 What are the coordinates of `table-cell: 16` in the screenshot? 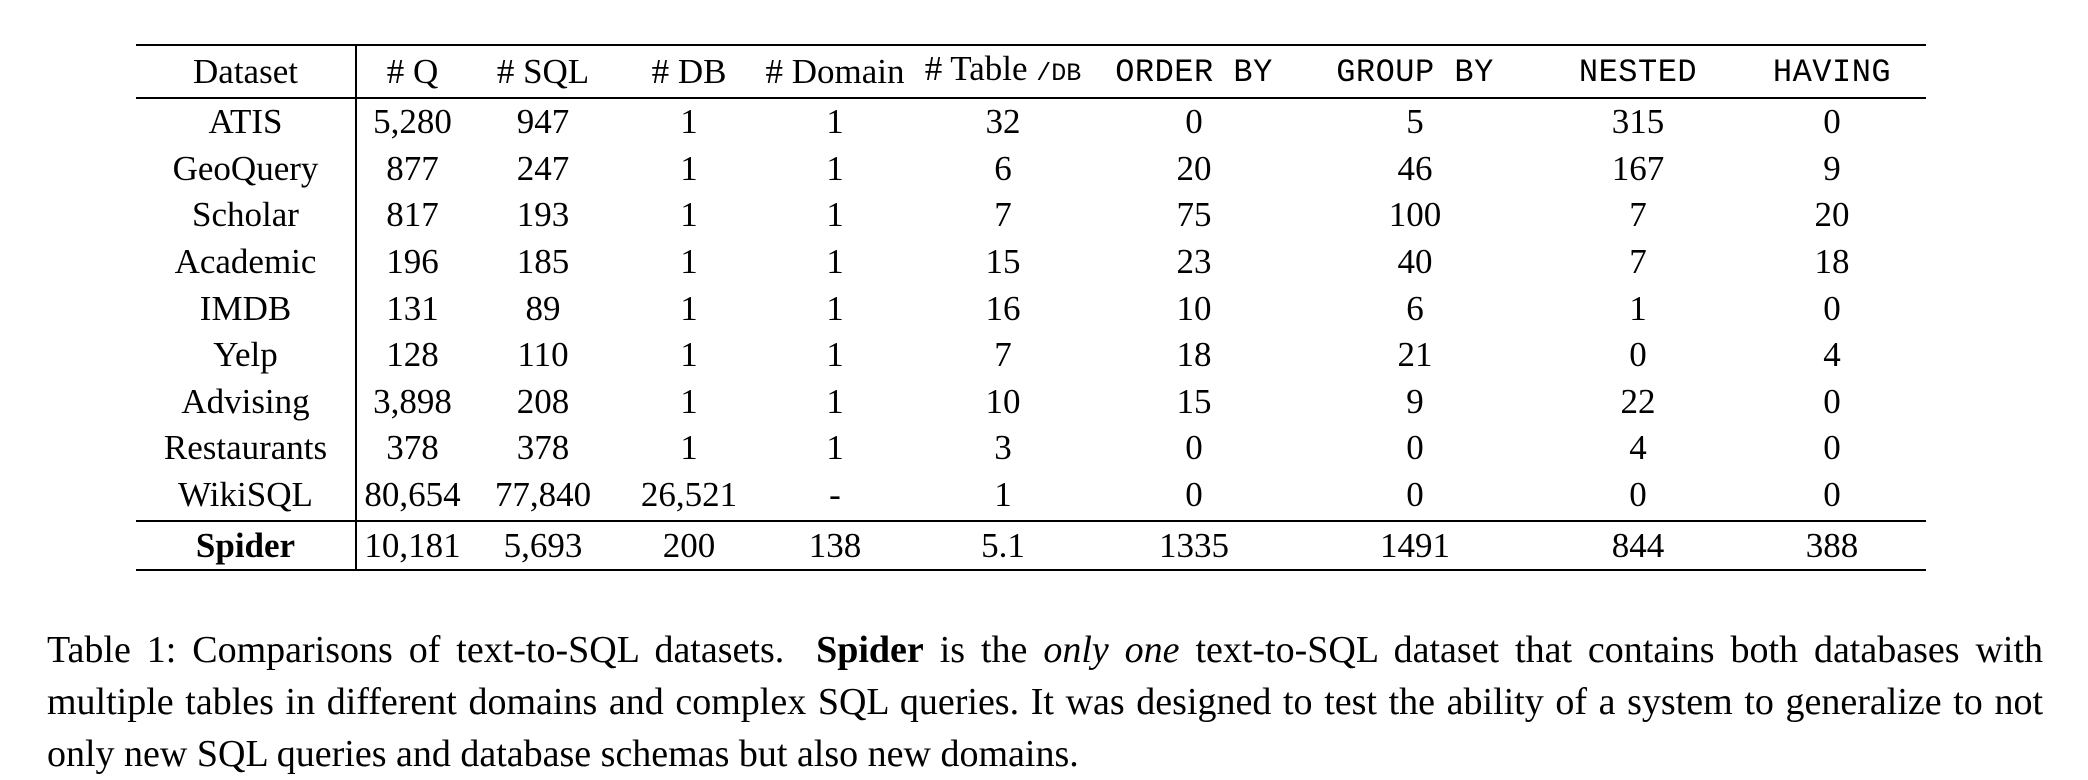 It's located at (1003, 308).